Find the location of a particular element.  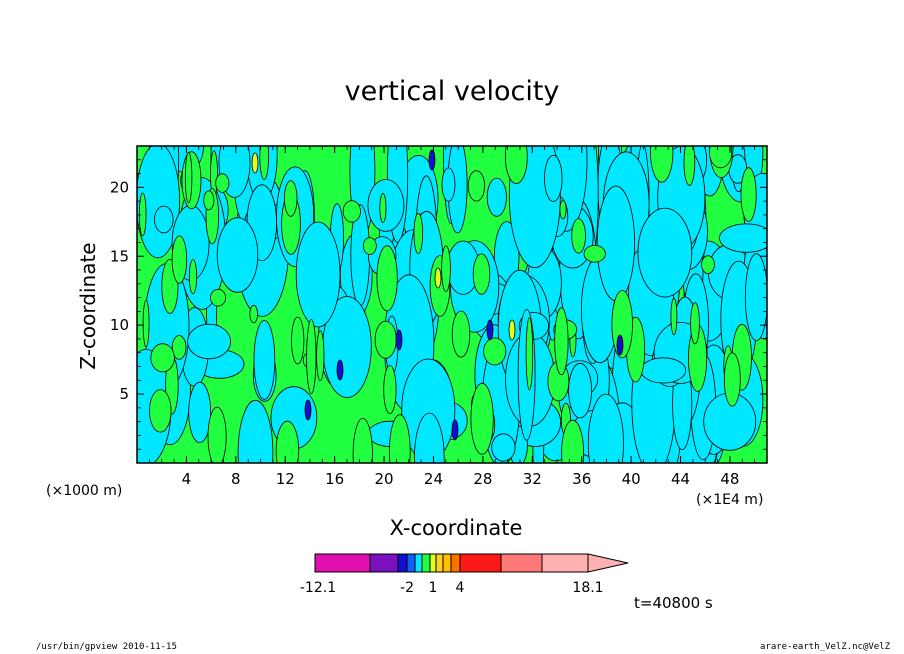

x-axis-label: X-coordinate is located at coordinates (456, 528).